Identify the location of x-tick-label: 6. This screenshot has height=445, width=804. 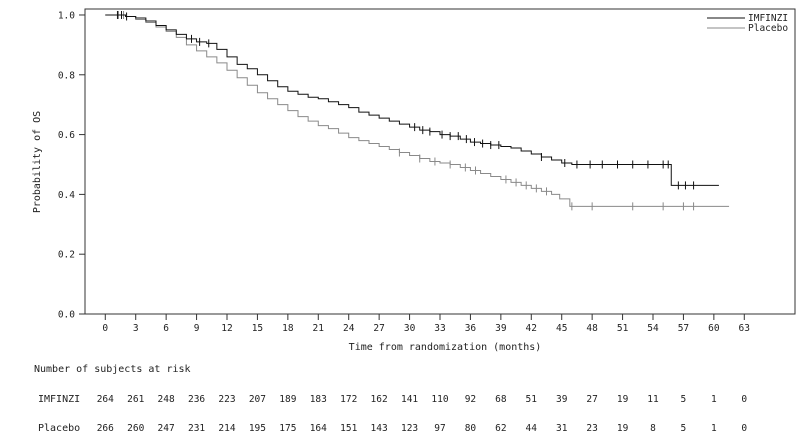
(166, 328).